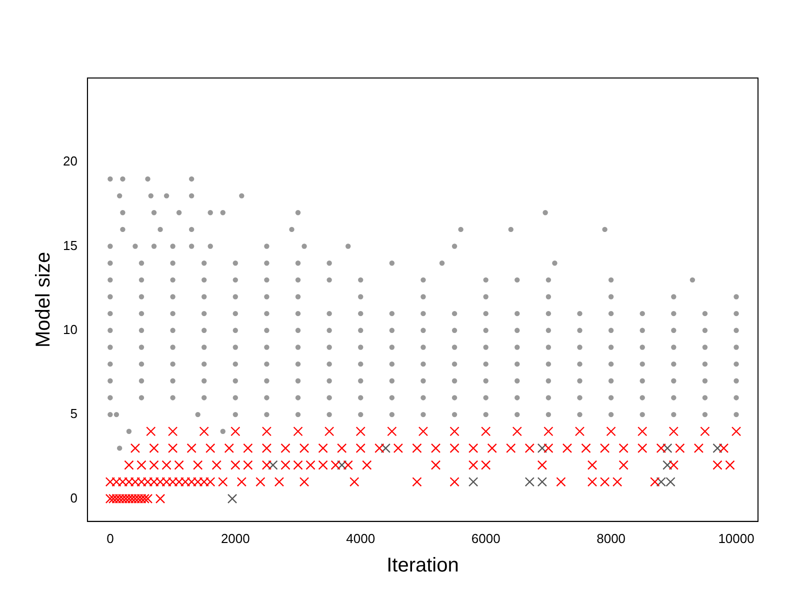 The width and height of the screenshot is (800, 600). I want to click on x-tick-label: 6000, so click(485, 538).